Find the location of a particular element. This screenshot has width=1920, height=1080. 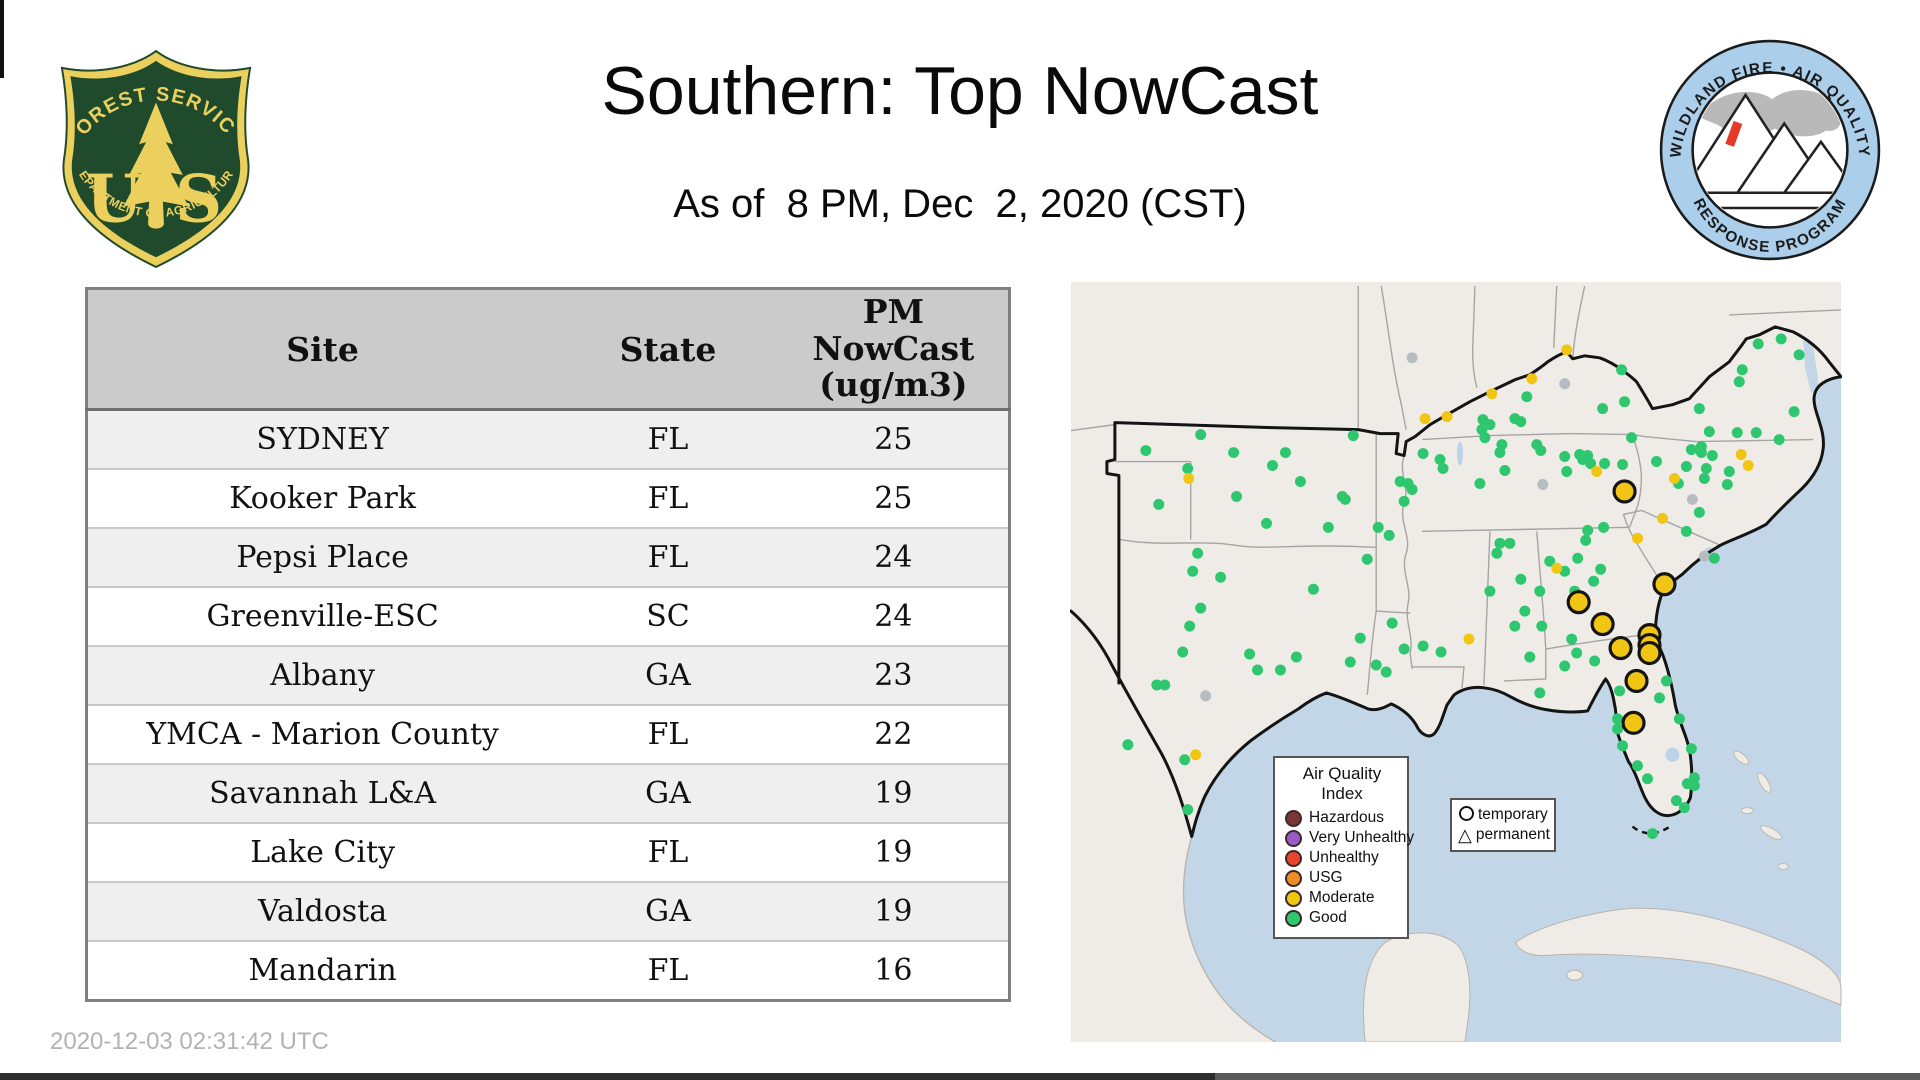

florida-keys is located at coordinates (1652, 829).